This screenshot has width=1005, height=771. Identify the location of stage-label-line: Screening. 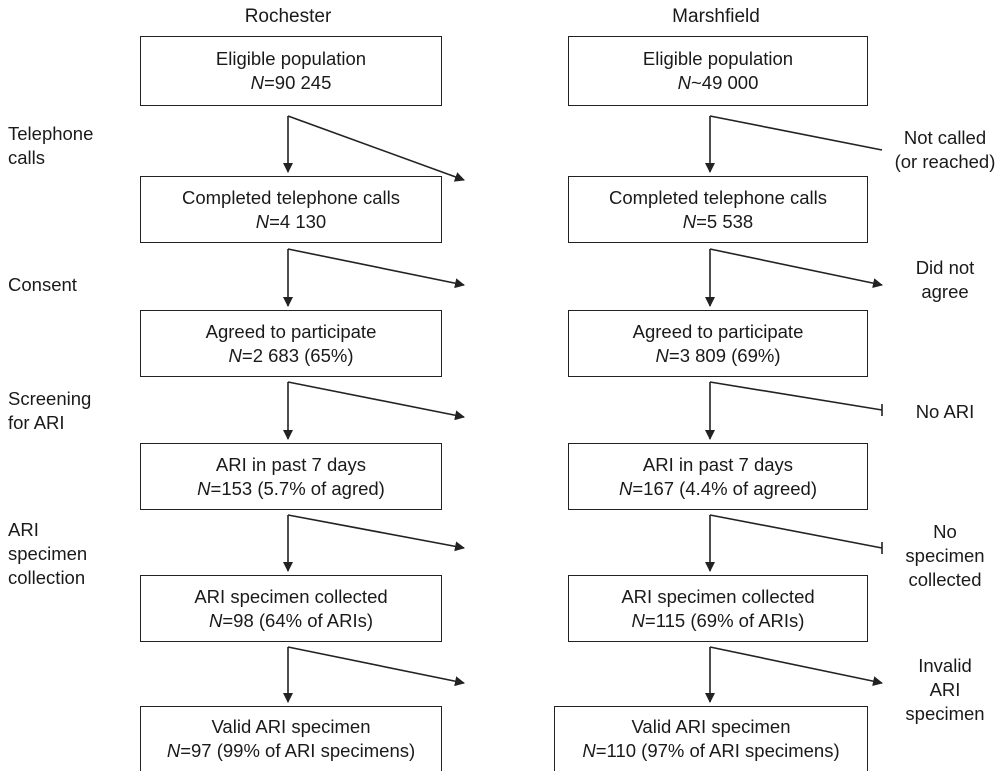
(50, 398).